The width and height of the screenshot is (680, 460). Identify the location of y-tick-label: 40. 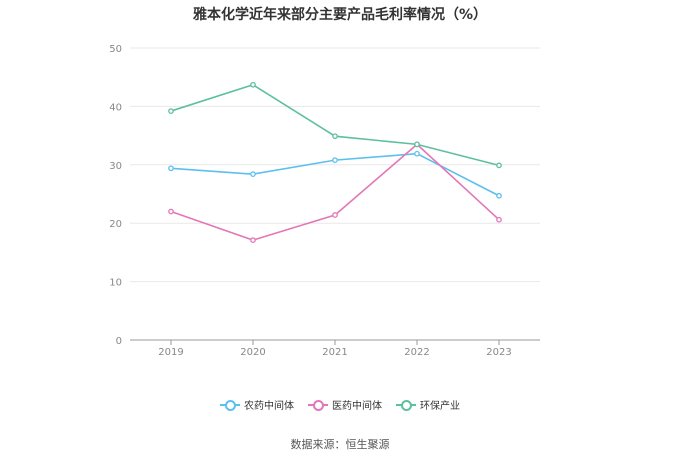
(115, 107).